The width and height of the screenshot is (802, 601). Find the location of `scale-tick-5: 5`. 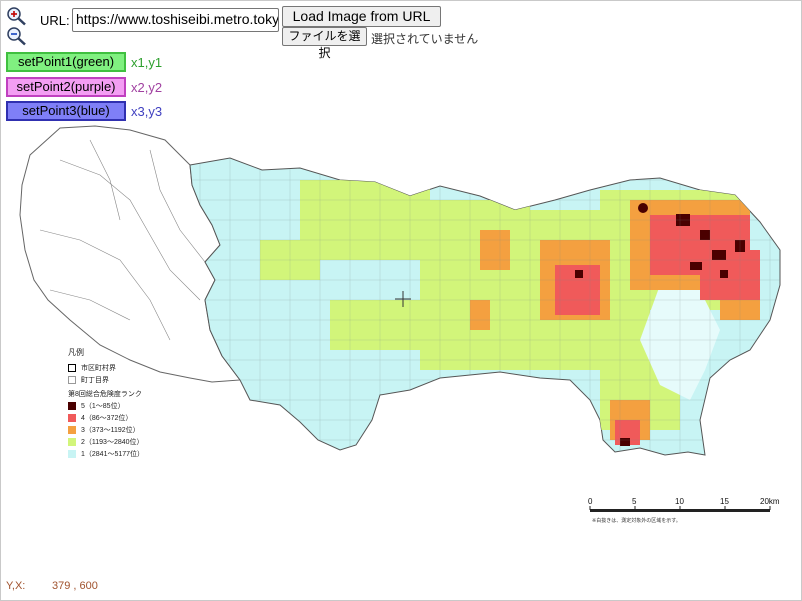

scale-tick-5: 5 is located at coordinates (634, 501).